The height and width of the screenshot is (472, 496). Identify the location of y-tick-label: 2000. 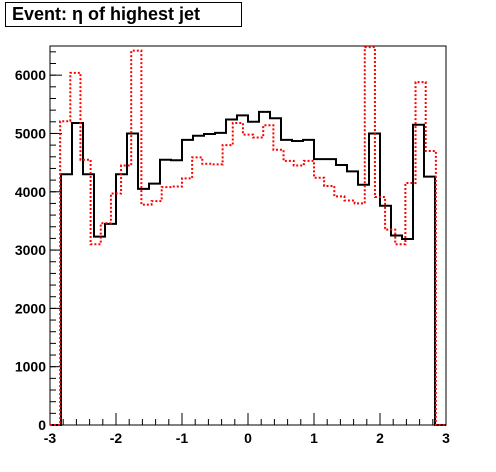
(30, 308).